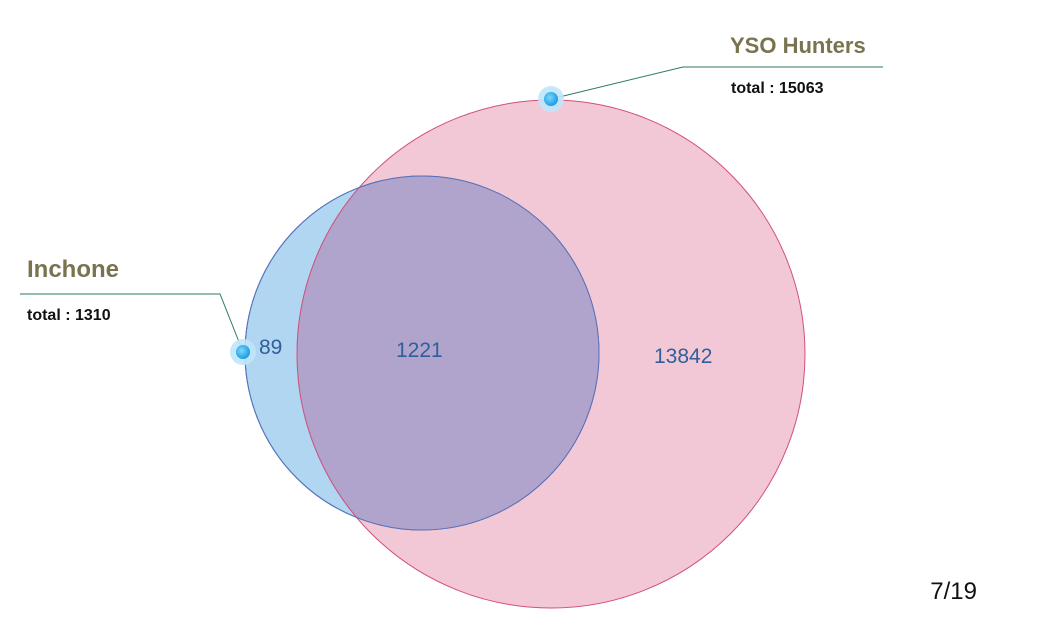 This screenshot has height=631, width=1037. What do you see at coordinates (132, 323) in the screenshot?
I see `inchone-leader-line` at bounding box center [132, 323].